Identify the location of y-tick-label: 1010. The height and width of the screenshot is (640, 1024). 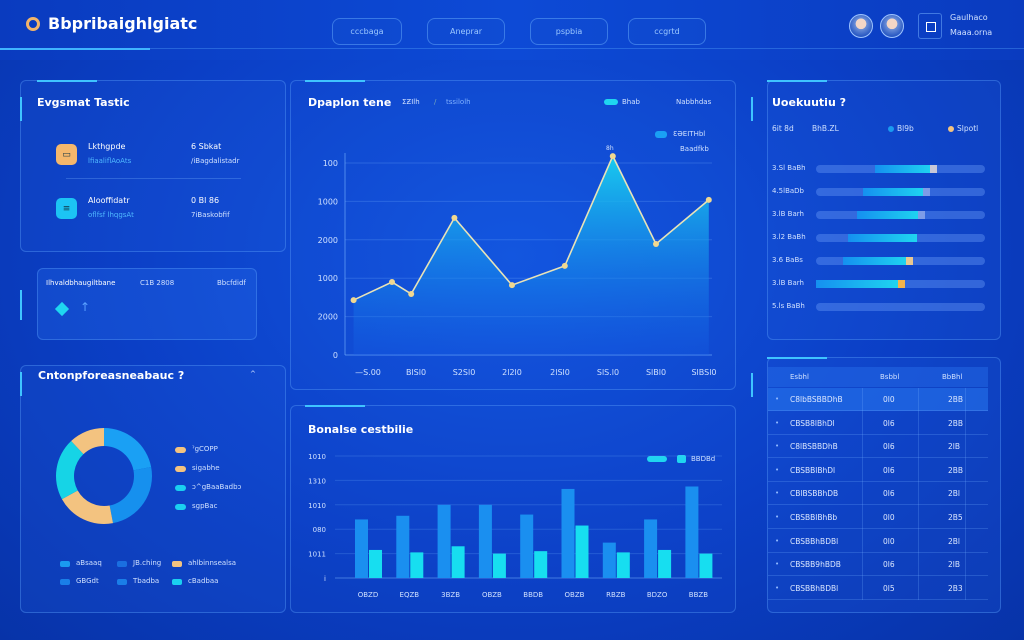
(317, 457).